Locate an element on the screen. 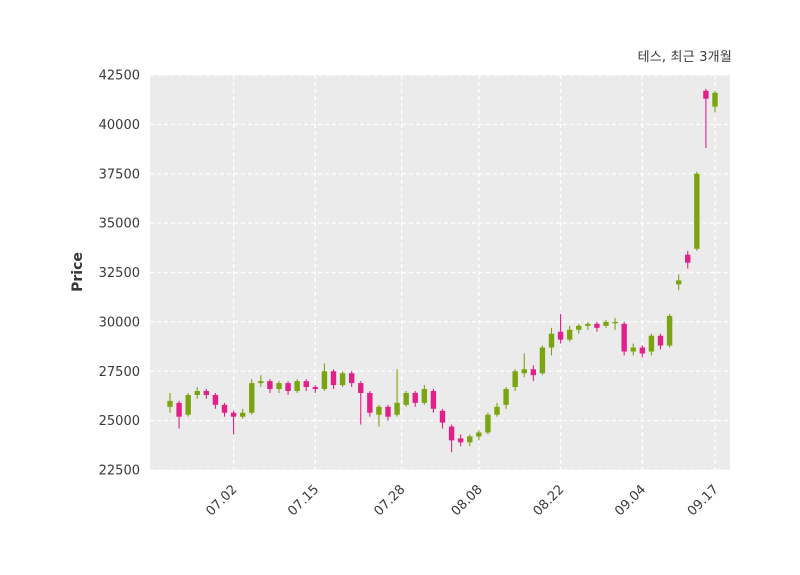  svg-text: 27500 is located at coordinates (119, 372).